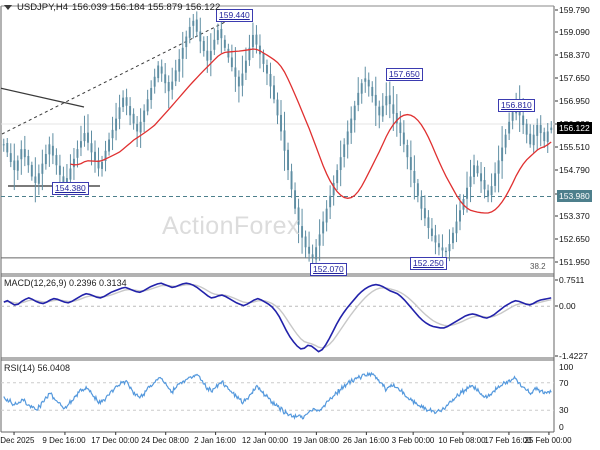 The width and height of the screenshot is (600, 450). Describe the element at coordinates (462, 438) in the screenshot. I see `date-axis-tick: 10 Feb 08:00` at that location.